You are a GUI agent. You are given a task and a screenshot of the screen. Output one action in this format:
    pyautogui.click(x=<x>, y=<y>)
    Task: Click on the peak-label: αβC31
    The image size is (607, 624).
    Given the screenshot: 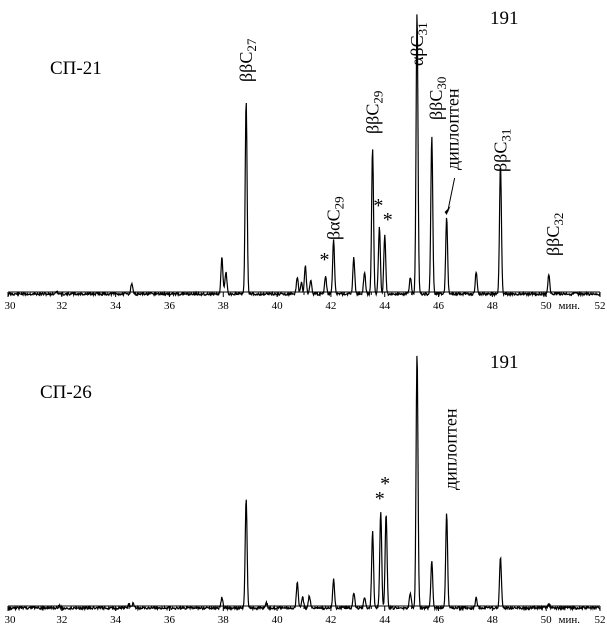 What is the action you would take?
    pyautogui.click(x=418, y=44)
    